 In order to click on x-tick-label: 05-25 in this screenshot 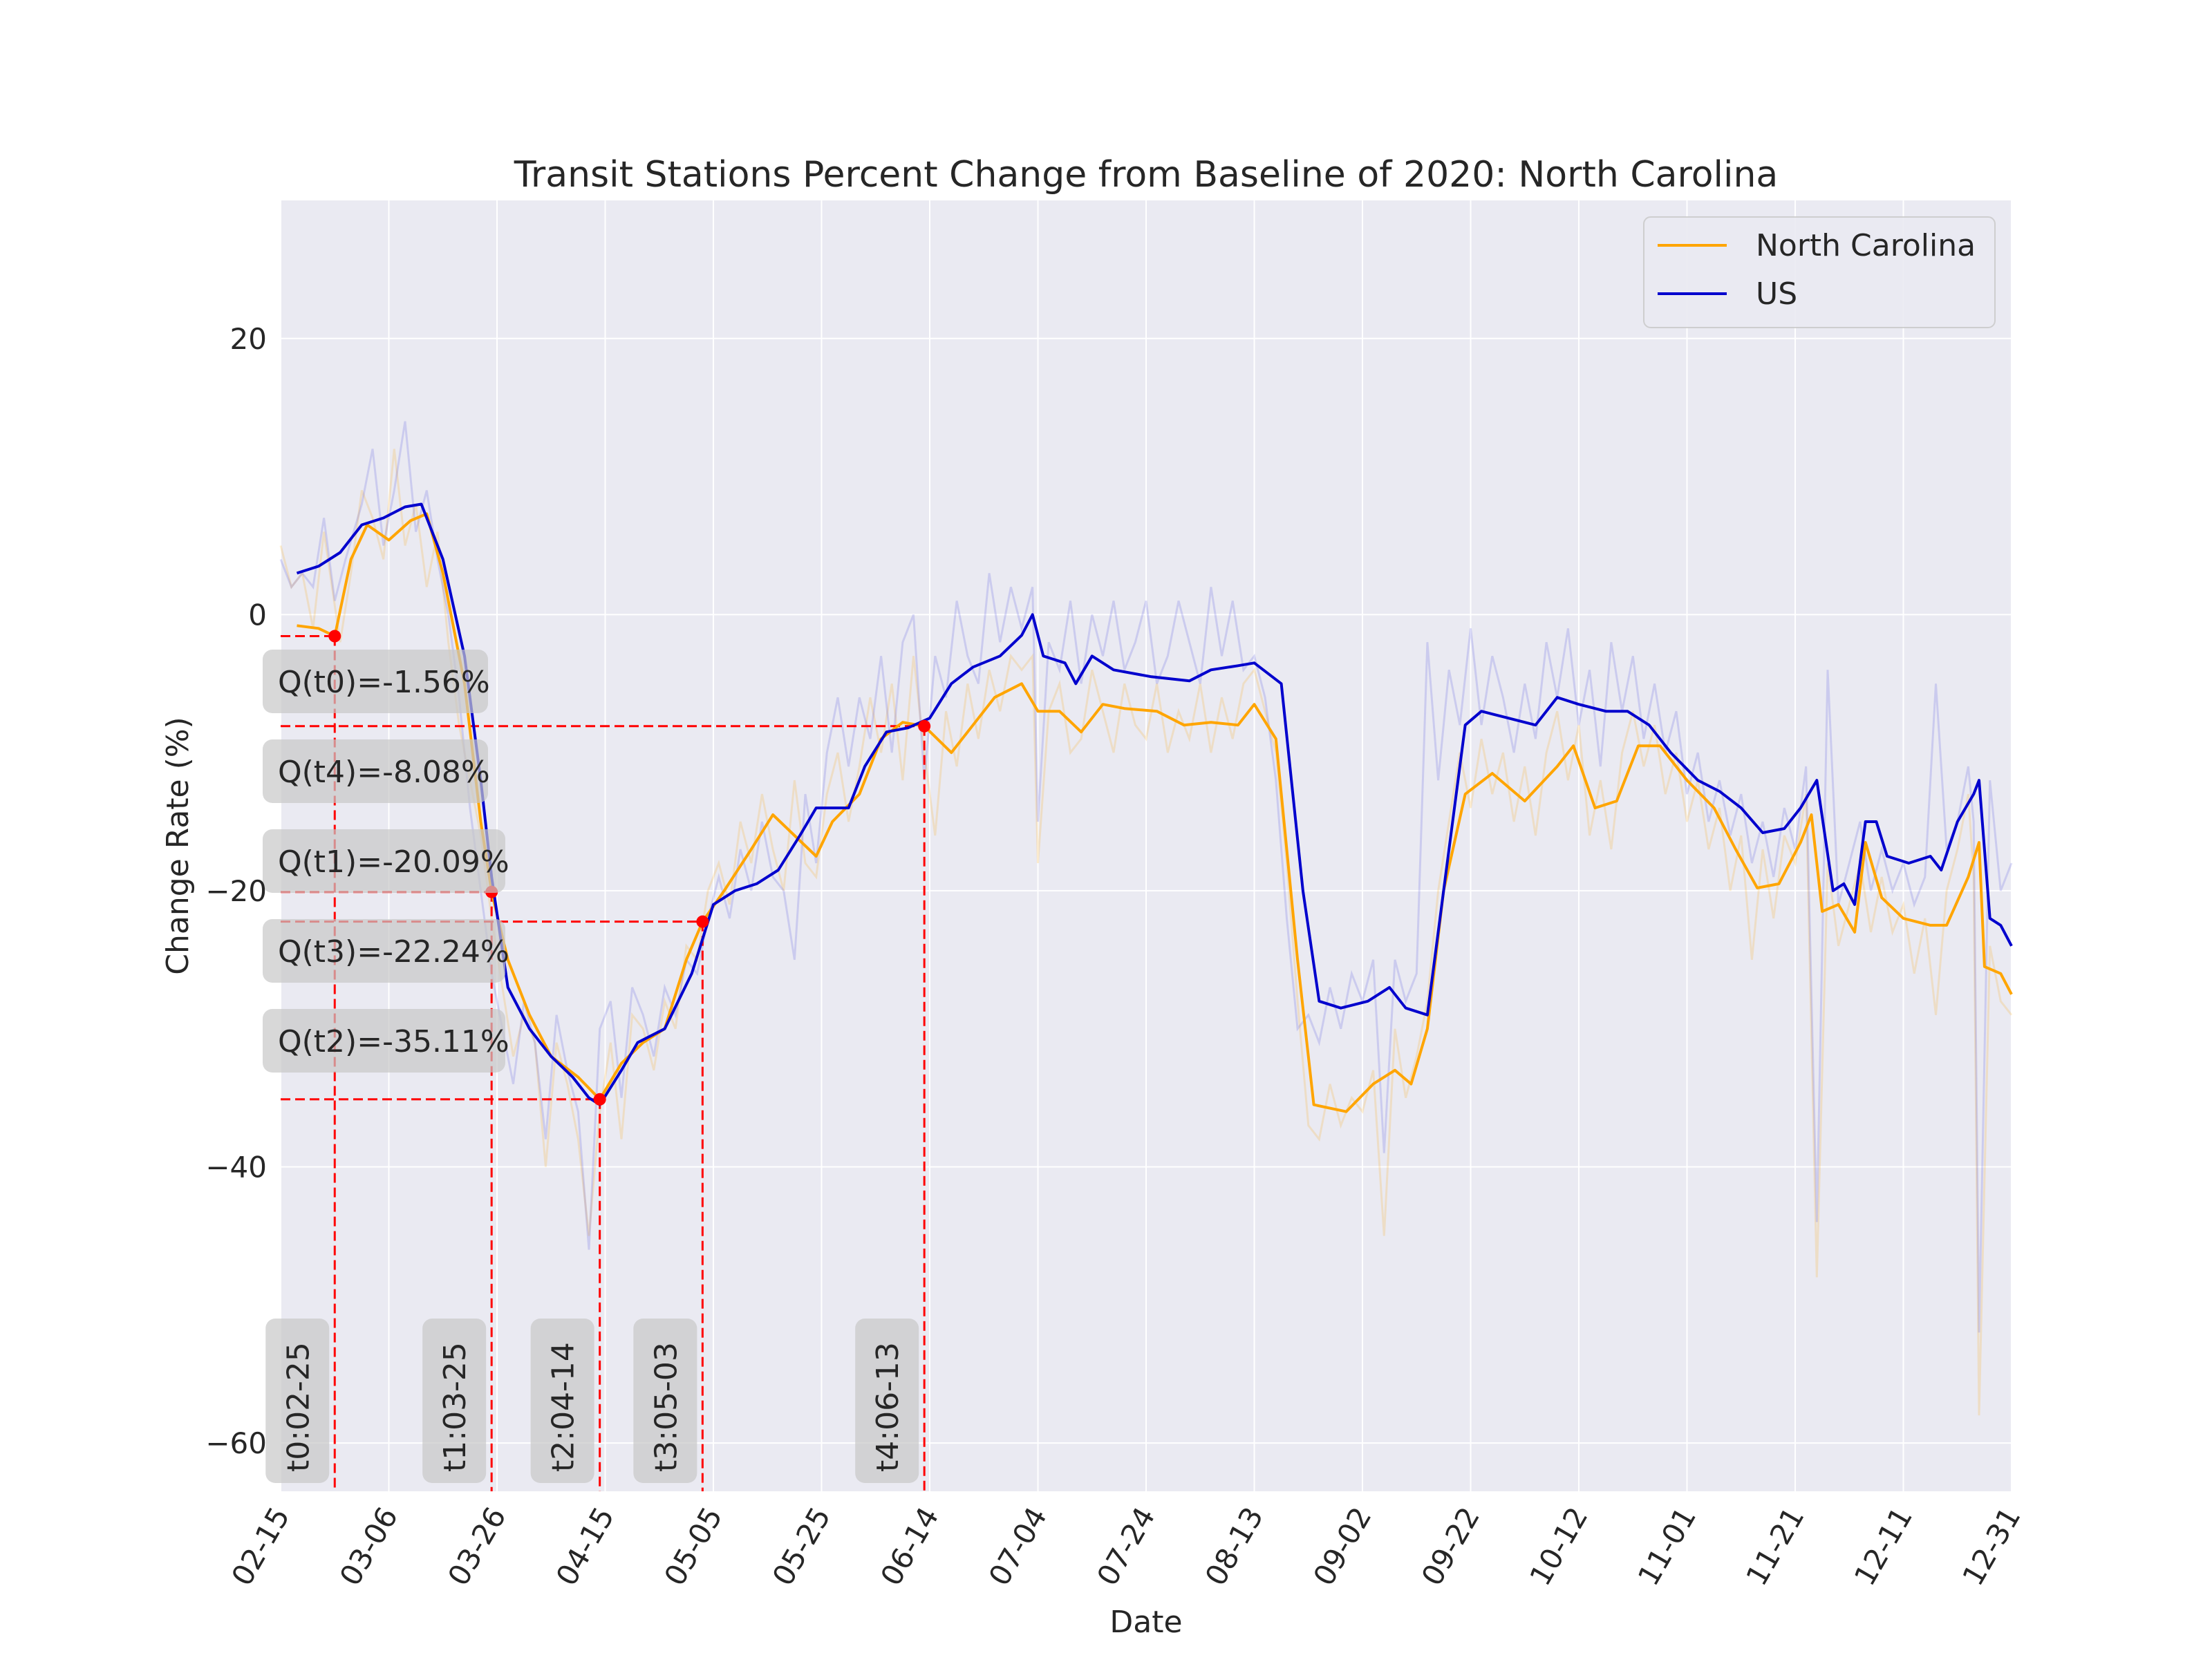, I will do `click(801, 1547)`.